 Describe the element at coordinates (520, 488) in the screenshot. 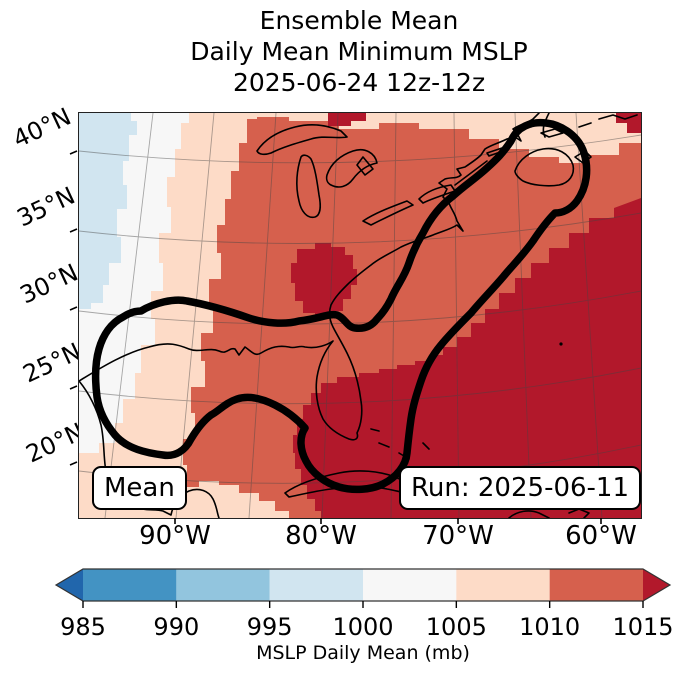

I see `run-date-annotation-box: Run: 2025-06-11` at that location.